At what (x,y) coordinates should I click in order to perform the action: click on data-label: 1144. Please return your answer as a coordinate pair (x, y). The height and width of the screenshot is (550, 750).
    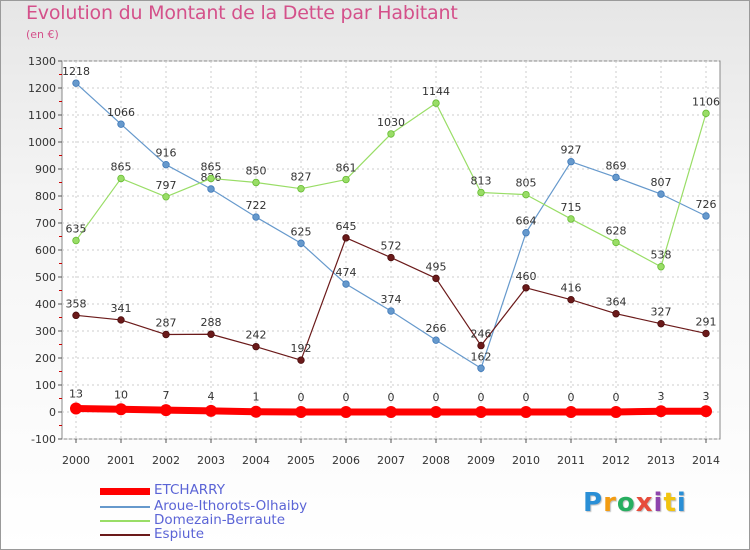
    Looking at the image, I should click on (436, 91).